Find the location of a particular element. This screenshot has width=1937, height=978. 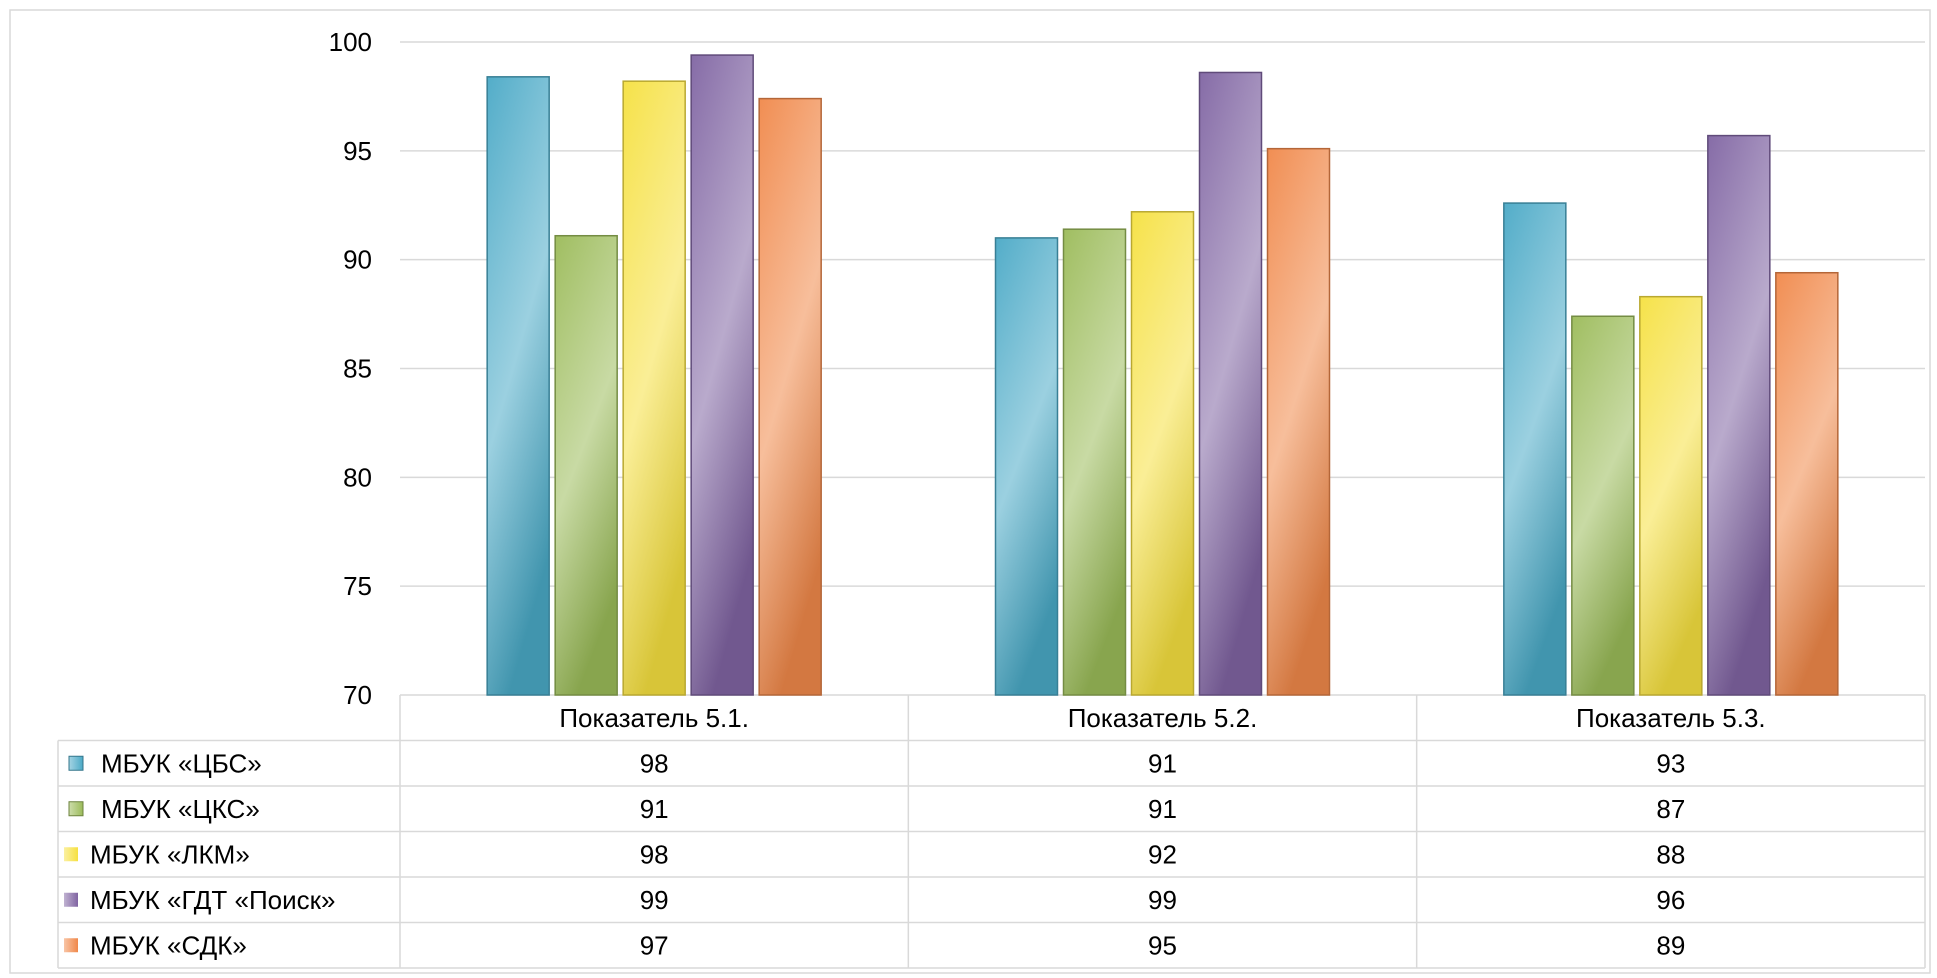

y-tick-label: 85 is located at coordinates (357, 369).